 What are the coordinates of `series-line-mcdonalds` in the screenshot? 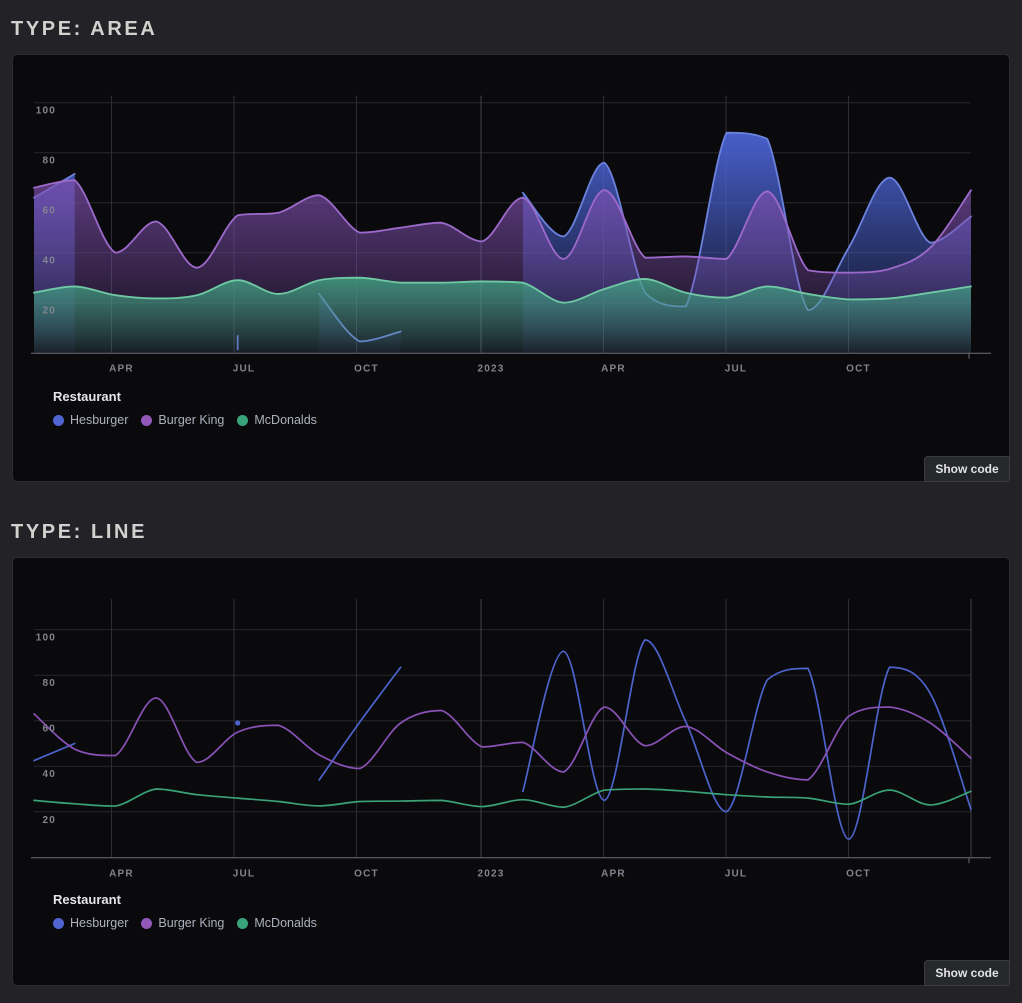 It's located at (502, 798).